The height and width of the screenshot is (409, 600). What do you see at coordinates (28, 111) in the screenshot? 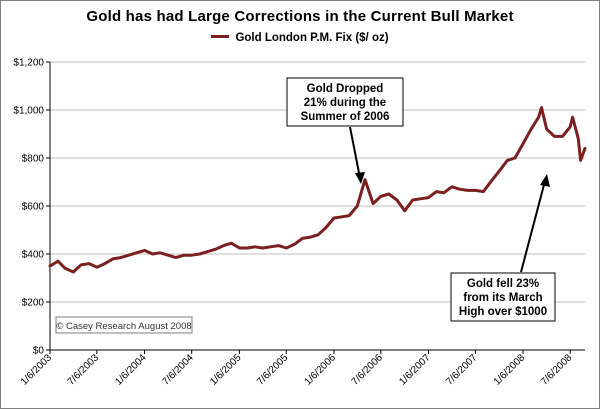
I see `y-tick-label: $1,000` at bounding box center [28, 111].